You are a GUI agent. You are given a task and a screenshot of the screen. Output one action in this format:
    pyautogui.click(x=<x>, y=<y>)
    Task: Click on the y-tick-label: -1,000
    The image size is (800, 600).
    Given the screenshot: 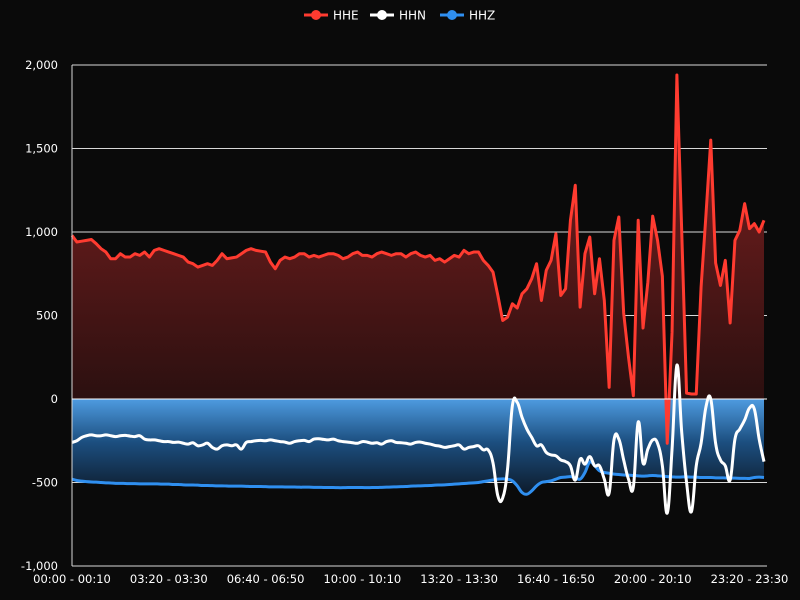 What is the action you would take?
    pyautogui.click(x=39, y=566)
    